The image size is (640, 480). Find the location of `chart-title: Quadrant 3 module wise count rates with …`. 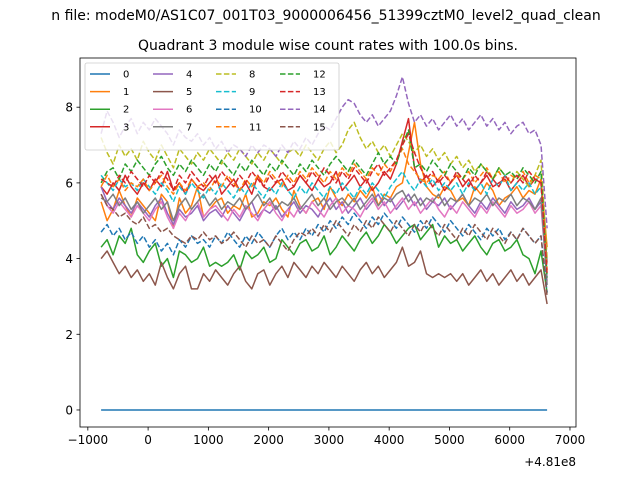

chart-title: Quadrant 3 module wise count rates with … is located at coordinates (328, 46).